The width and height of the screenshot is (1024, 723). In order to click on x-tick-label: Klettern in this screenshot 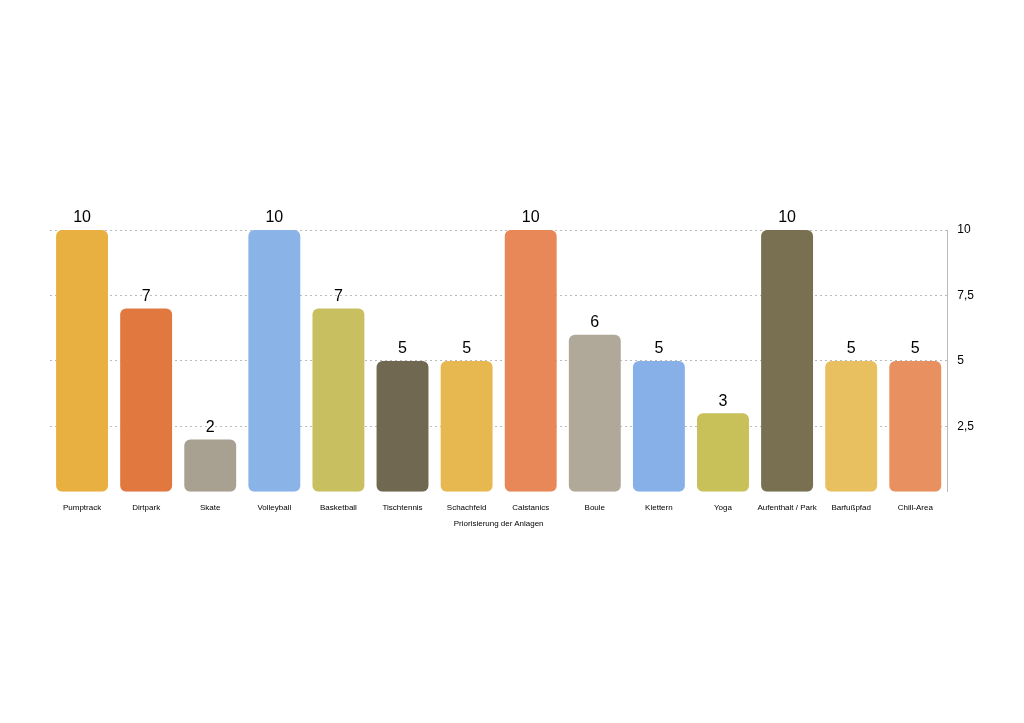, I will do `click(659, 507)`.